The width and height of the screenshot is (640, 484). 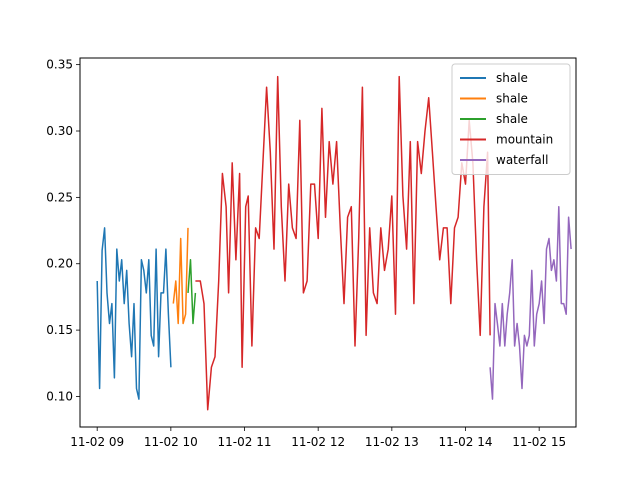 I want to click on y-tick-label: 0.15, so click(x=59, y=330).